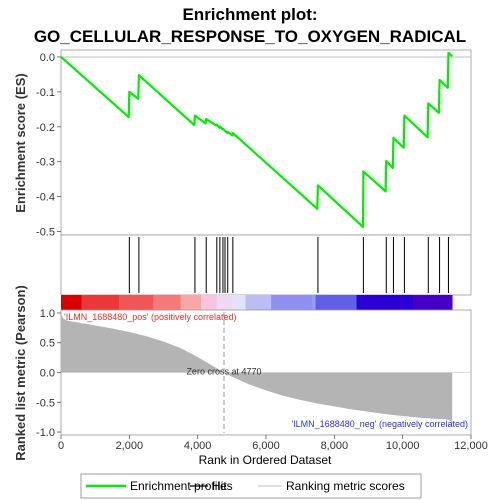 This screenshot has width=500, height=500. Describe the element at coordinates (249, 14) in the screenshot. I see `chart-title-line1: Enrichment plot:` at that location.